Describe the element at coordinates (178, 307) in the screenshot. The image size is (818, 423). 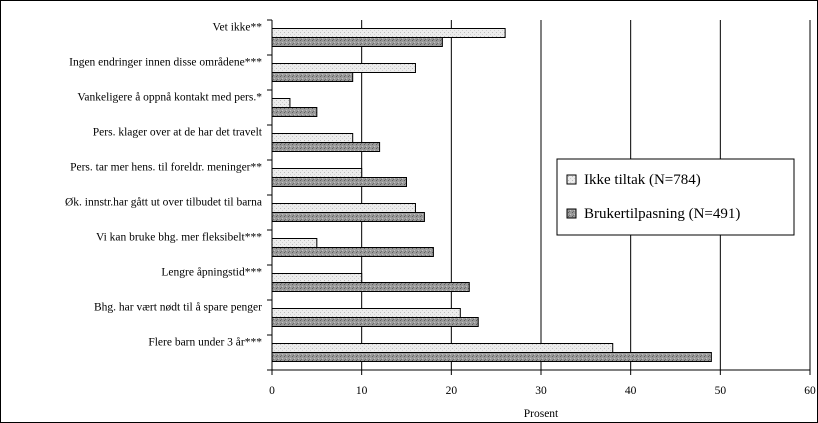
I see `category-label: Bhg. har vært nødt til å spare penger` at that location.